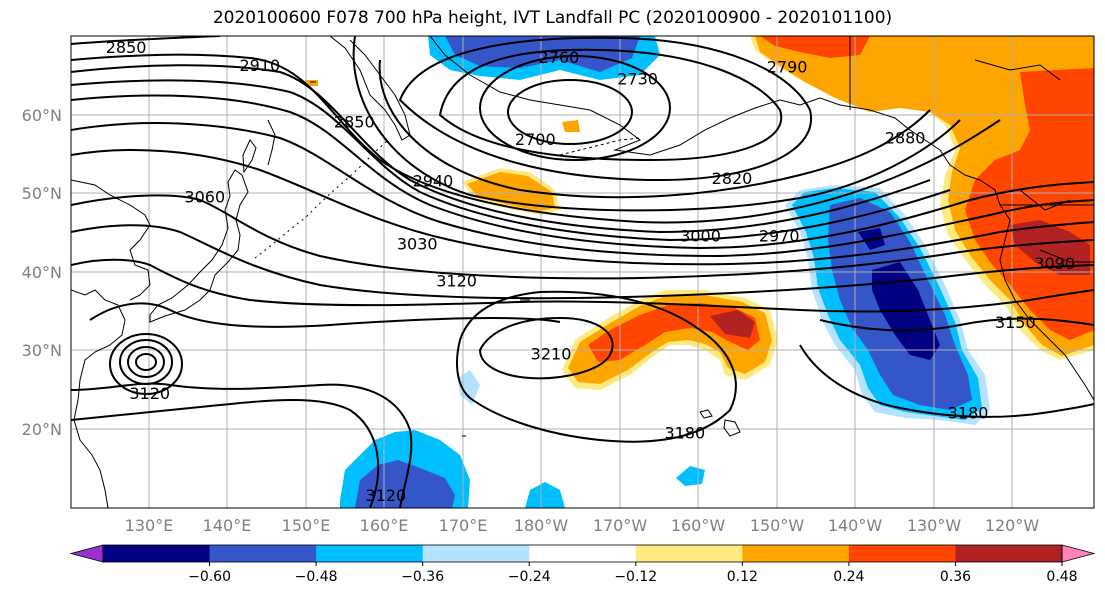 This screenshot has height=601, width=1105. What do you see at coordinates (225, 453) in the screenshot?
I see `contour-3120-south` at bounding box center [225, 453].